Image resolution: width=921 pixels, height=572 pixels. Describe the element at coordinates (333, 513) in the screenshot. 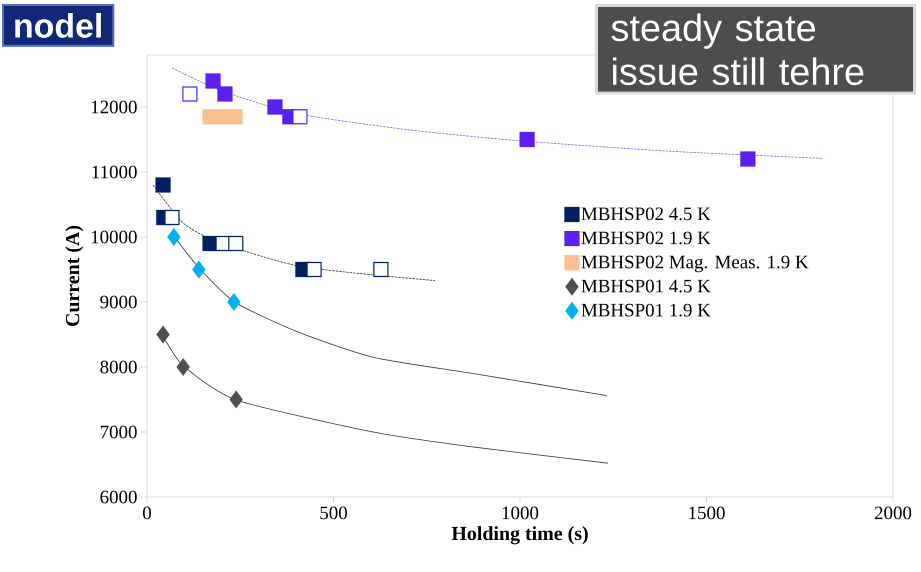

I see `x-tick-label: 500` at that location.